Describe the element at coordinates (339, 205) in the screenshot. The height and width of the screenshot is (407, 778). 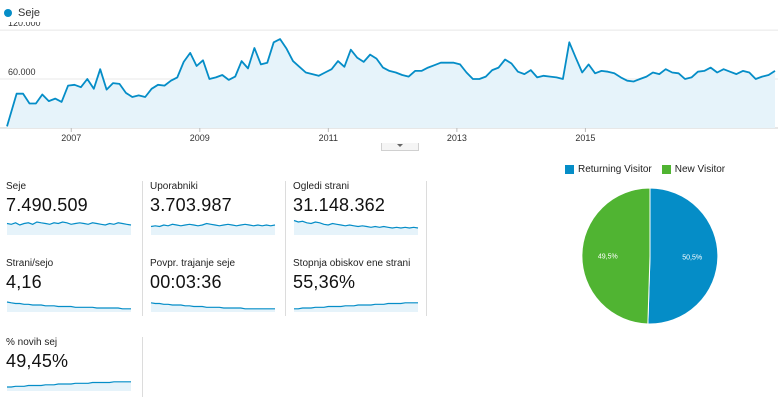
I see `metric-value: 31.148.362` at that location.